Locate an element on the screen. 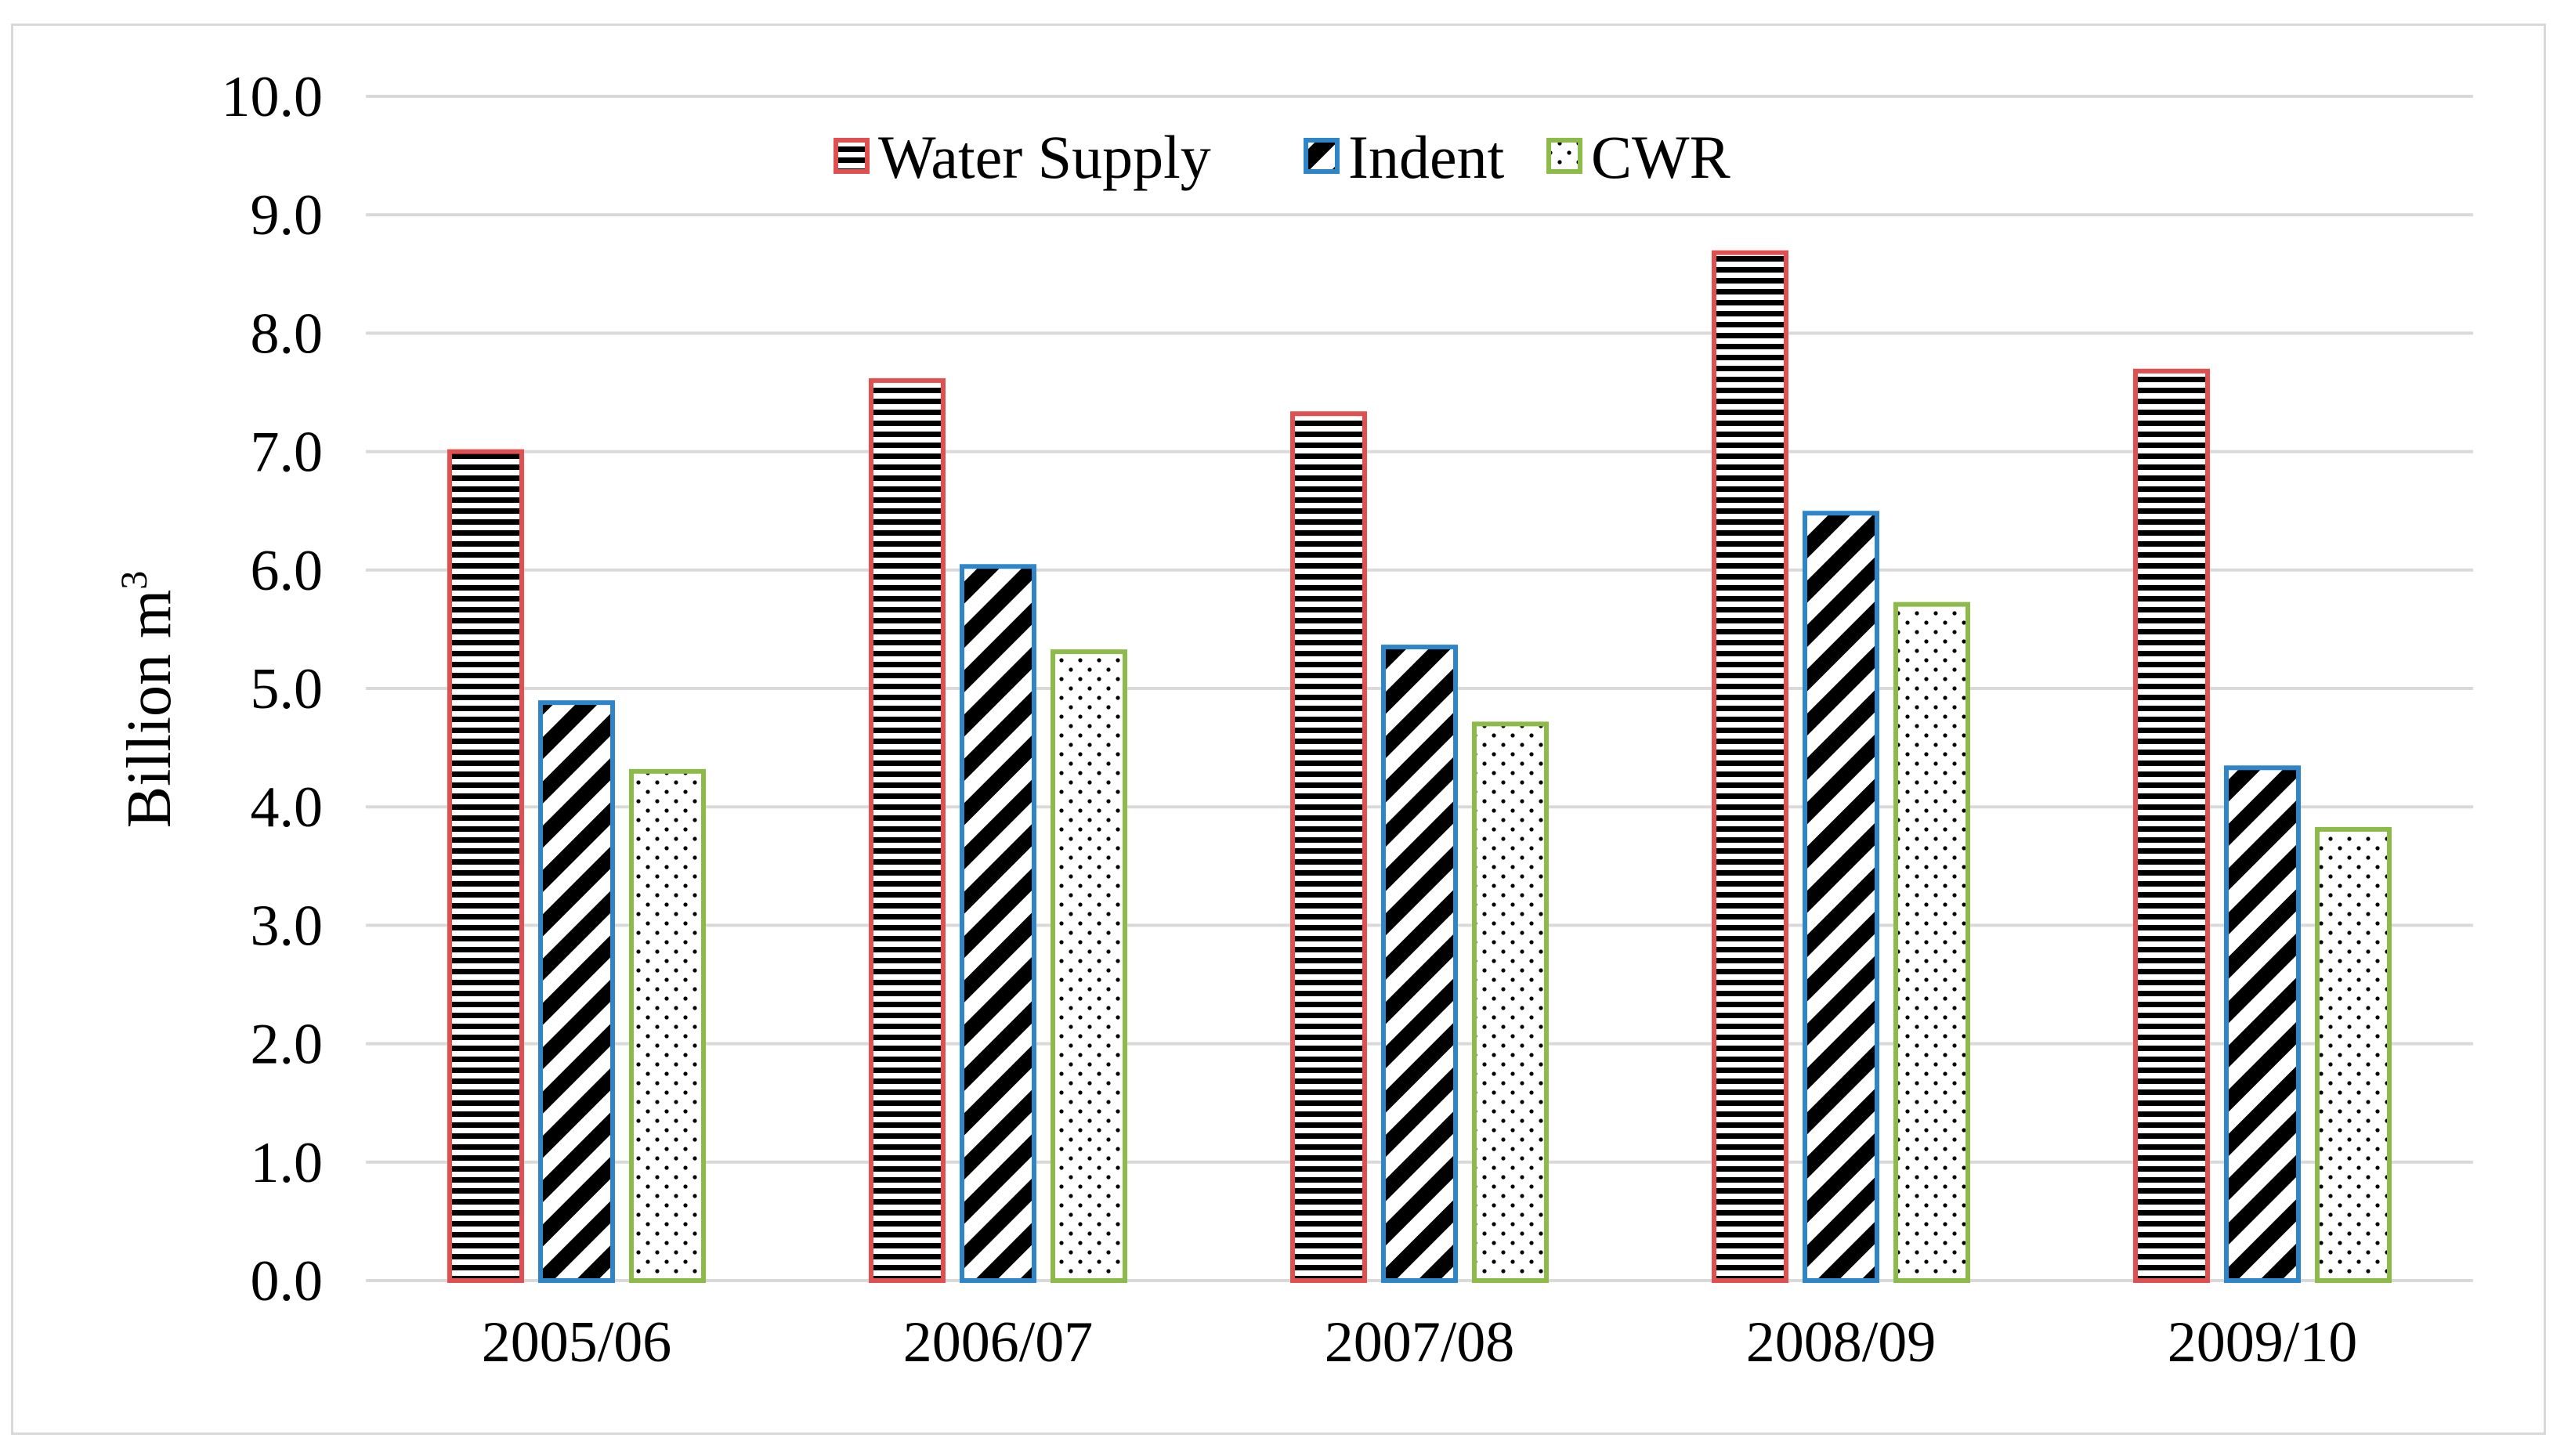  y-axis-ticks: 0.0 1.0 2.0 3.0 4.0 5.0 6.0 7.0 8.0 9.0 10.0 is located at coordinates (273, 689).